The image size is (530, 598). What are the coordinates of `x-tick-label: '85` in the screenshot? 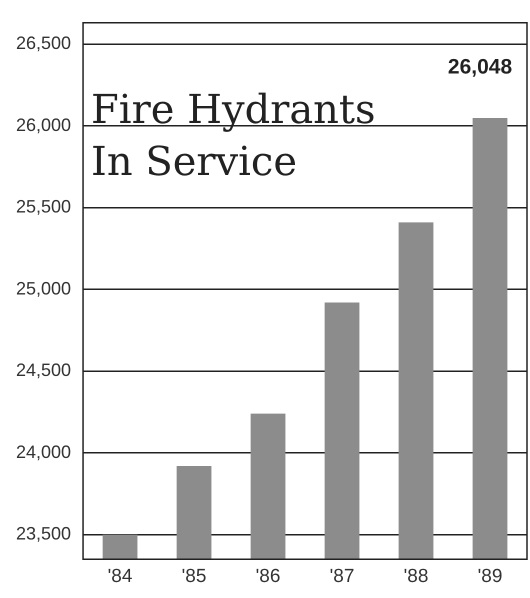 It's located at (194, 576).